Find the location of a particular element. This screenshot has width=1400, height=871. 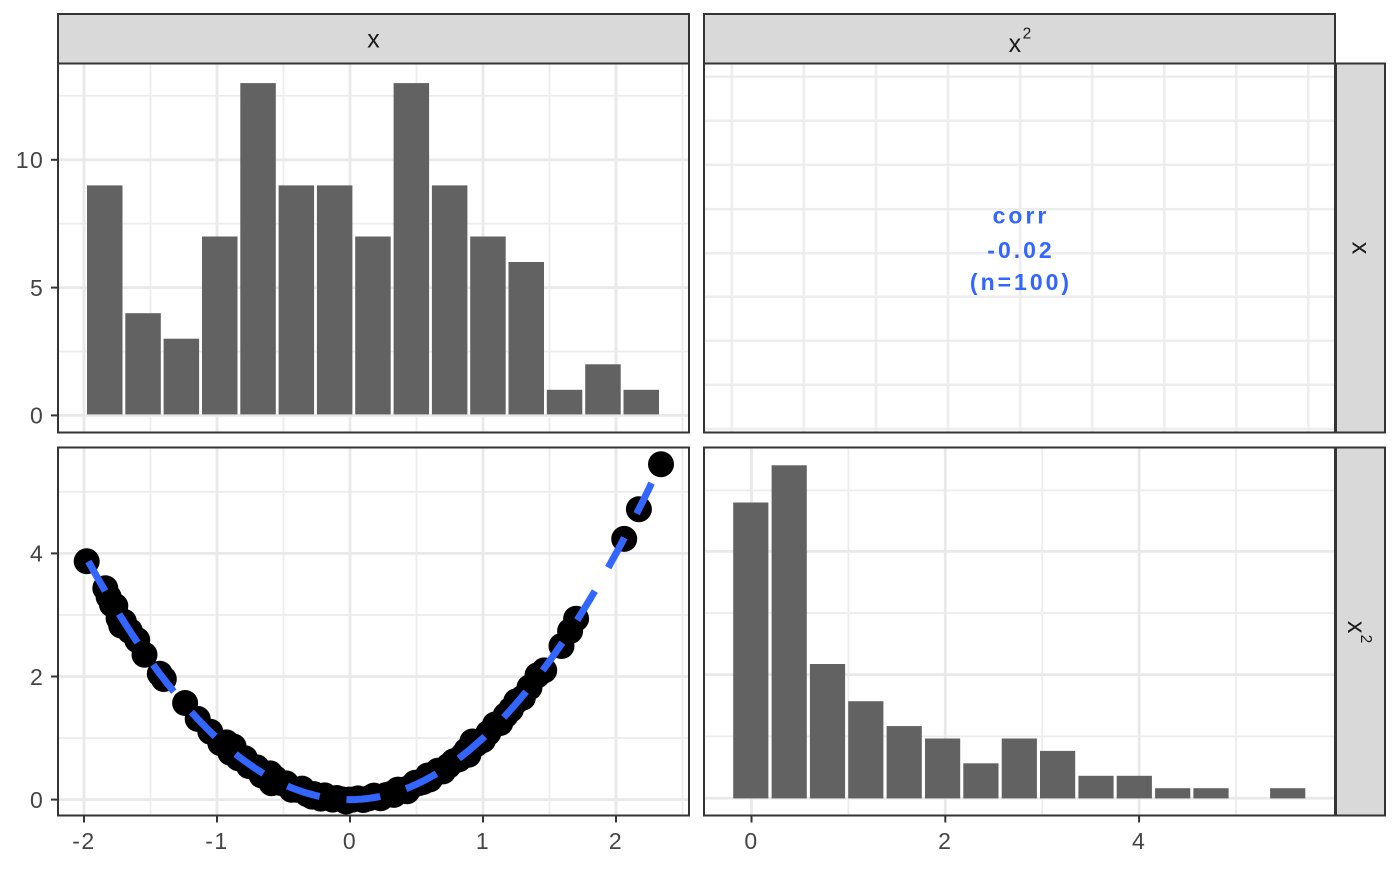

svg-text: (n=100) is located at coordinates (1021, 282).